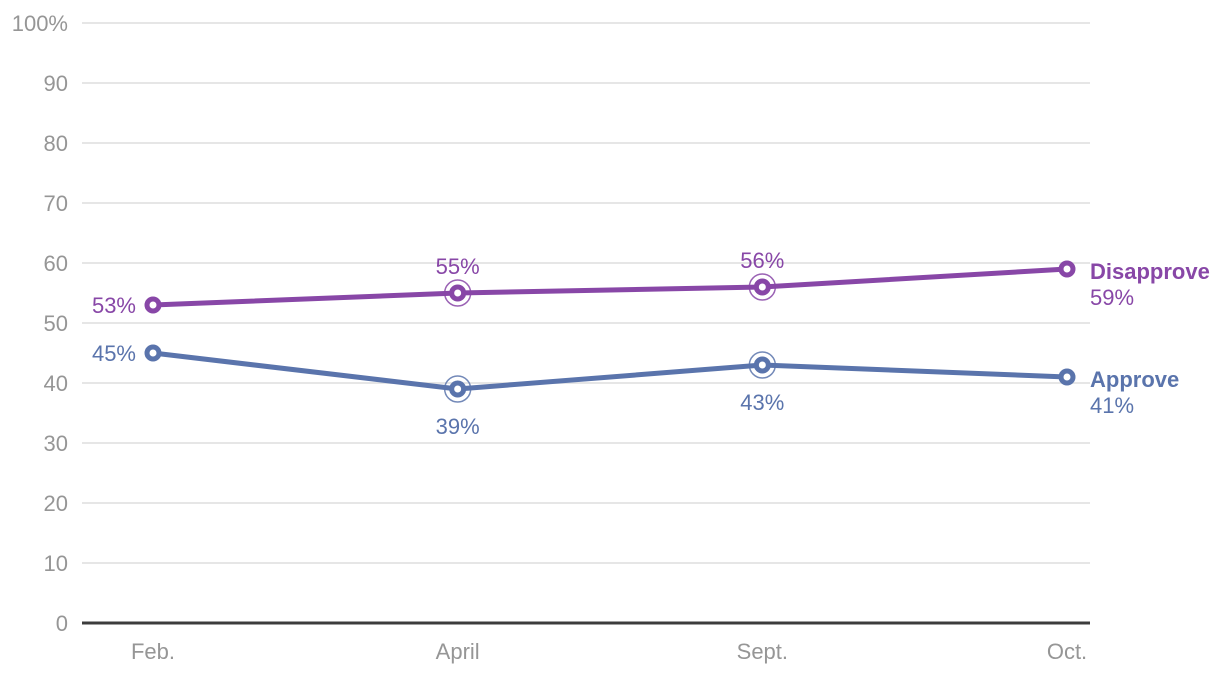 This screenshot has height=674, width=1220. Describe the element at coordinates (458, 651) in the screenshot. I see `x-tick-label: April` at that location.